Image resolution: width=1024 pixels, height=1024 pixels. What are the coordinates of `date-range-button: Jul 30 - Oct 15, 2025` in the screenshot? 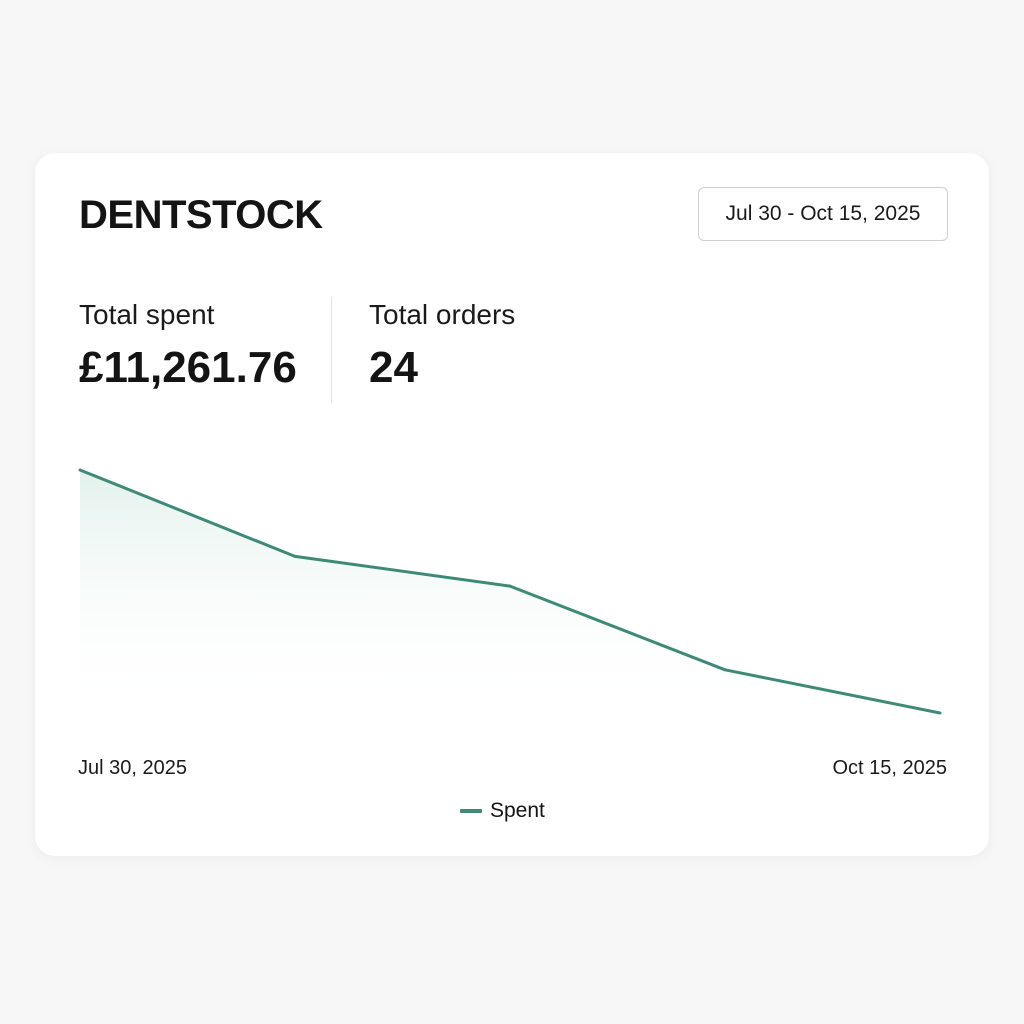 It's located at (823, 214).